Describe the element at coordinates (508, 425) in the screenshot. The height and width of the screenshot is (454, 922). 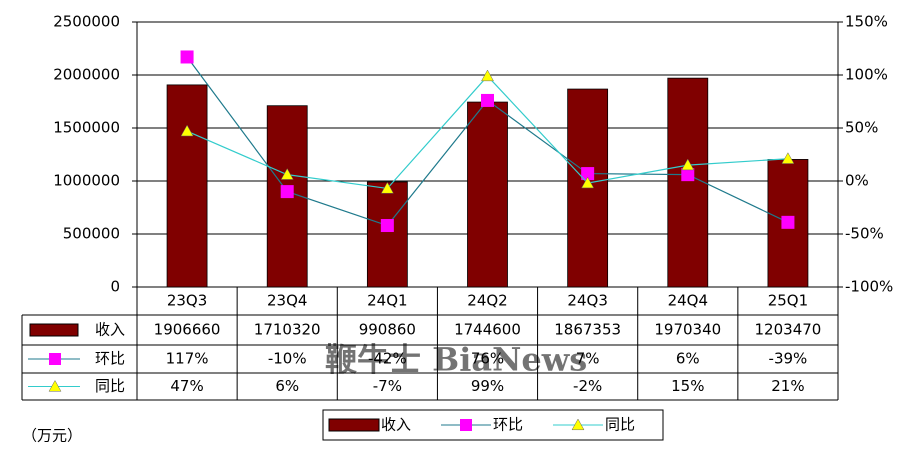
I see `legend-label: 环比` at that location.